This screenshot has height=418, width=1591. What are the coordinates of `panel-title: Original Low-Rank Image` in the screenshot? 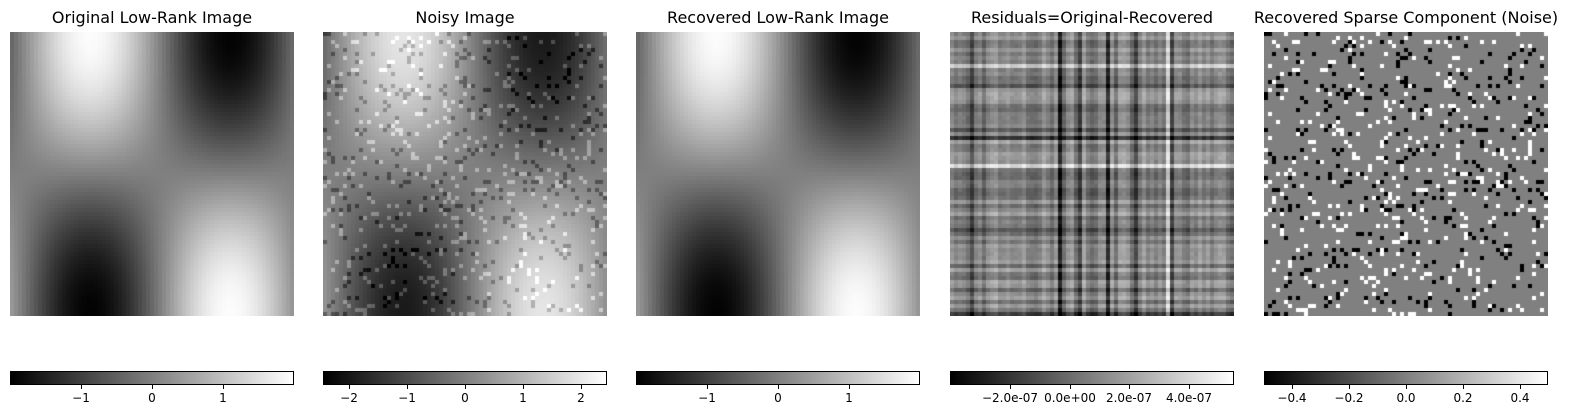 It's located at (152, 17).